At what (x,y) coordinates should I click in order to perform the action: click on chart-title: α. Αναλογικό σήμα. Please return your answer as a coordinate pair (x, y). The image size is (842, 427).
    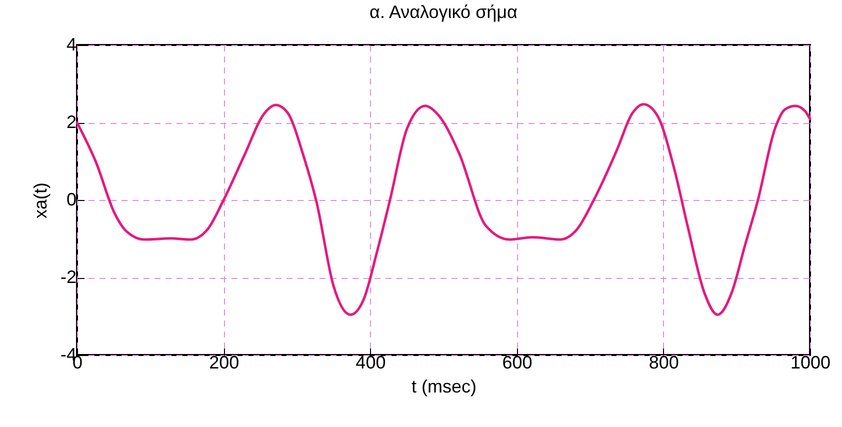
    Looking at the image, I should click on (444, 12).